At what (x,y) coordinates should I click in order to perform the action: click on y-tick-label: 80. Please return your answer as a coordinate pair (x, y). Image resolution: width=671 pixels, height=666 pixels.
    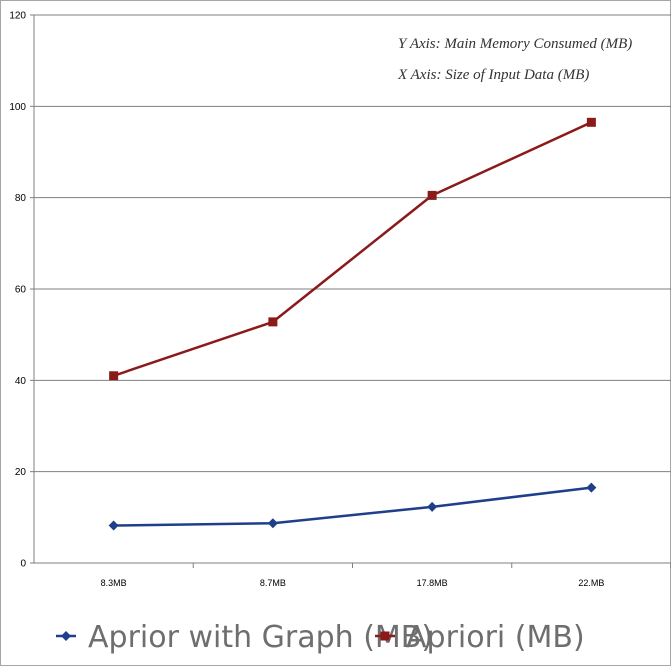
    Looking at the image, I should click on (21, 198).